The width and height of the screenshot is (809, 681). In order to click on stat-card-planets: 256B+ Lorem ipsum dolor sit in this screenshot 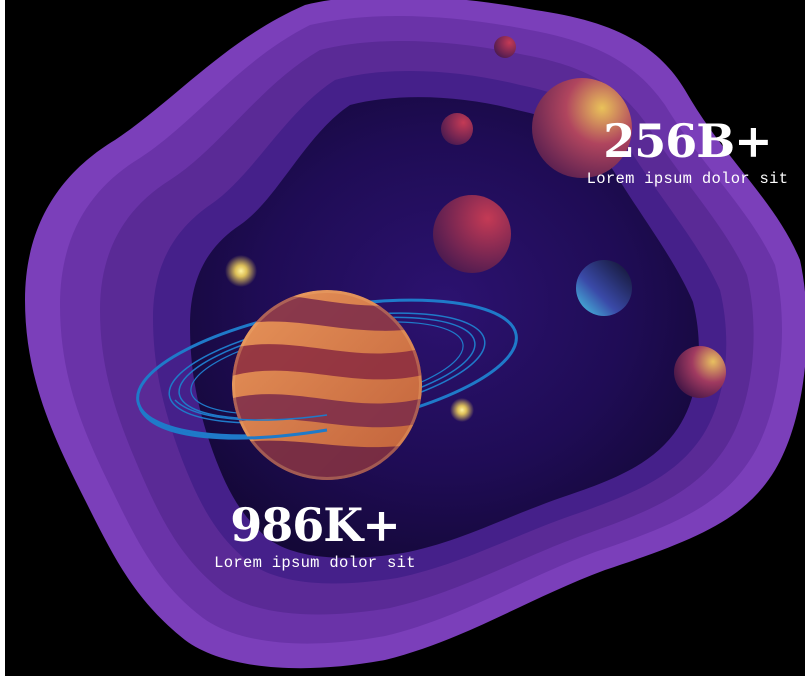, I will do `click(687, 153)`.